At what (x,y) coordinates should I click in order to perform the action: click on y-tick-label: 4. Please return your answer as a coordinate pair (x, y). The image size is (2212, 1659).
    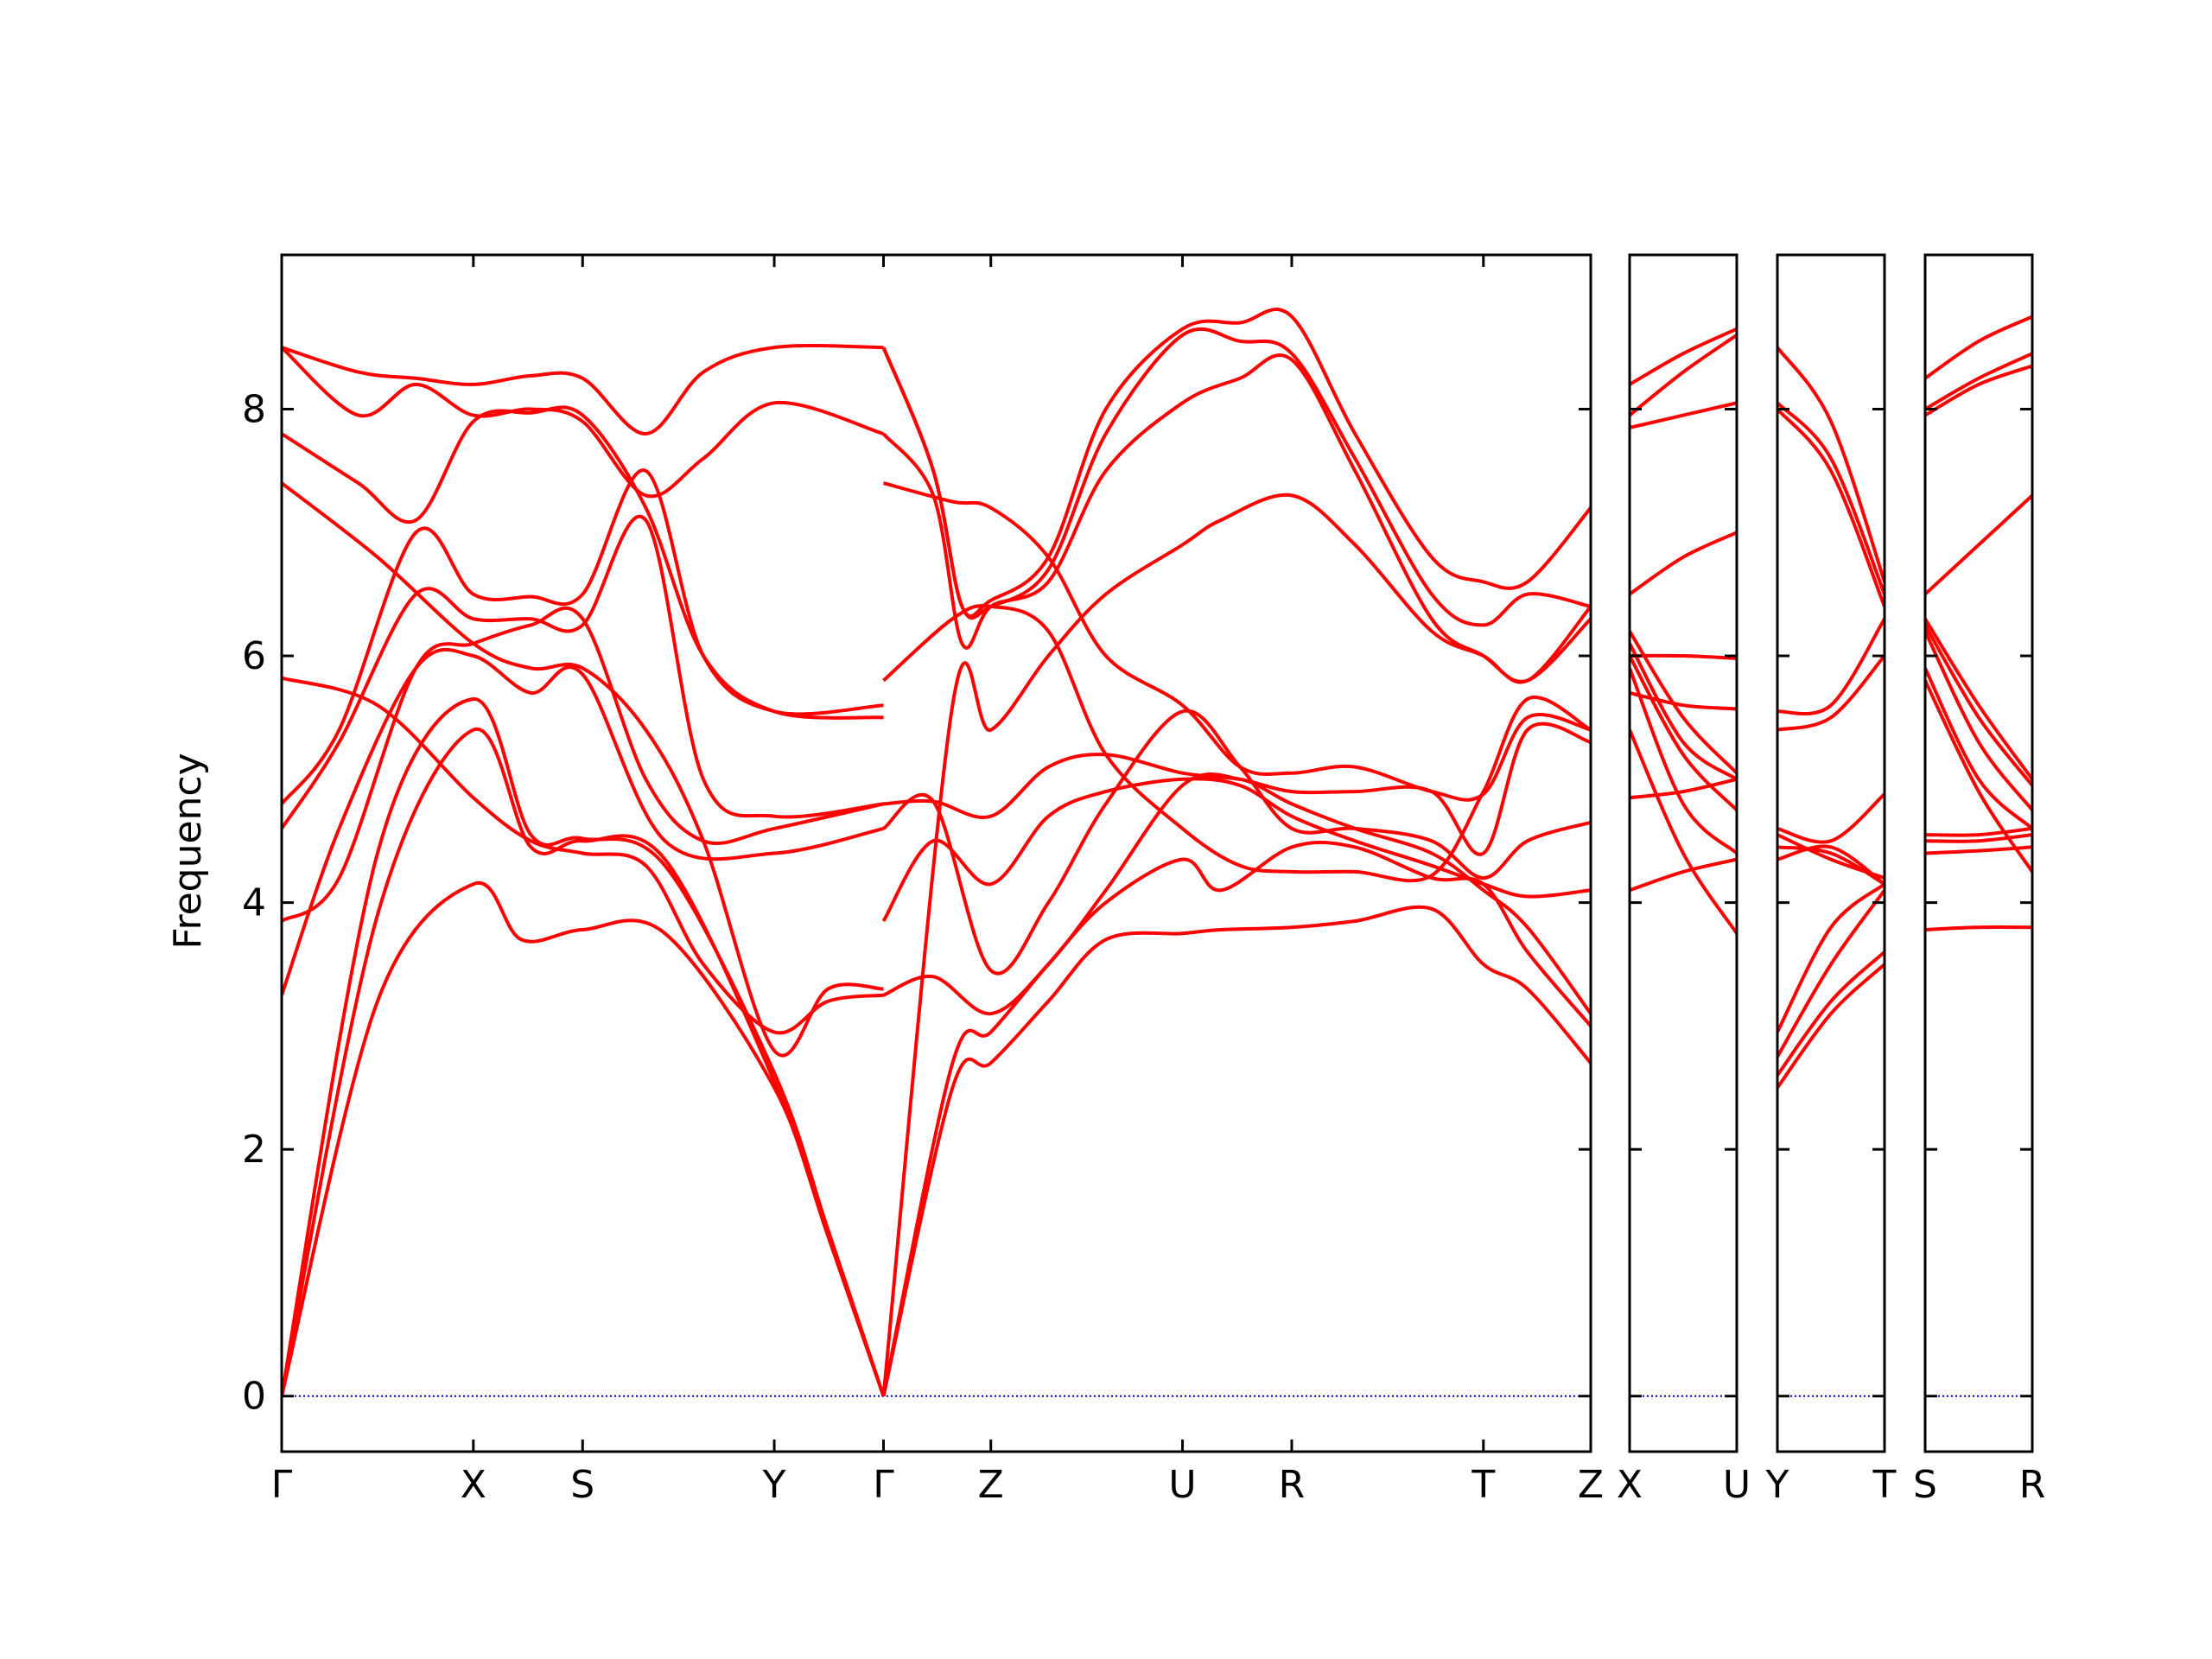
    Looking at the image, I should click on (254, 903).